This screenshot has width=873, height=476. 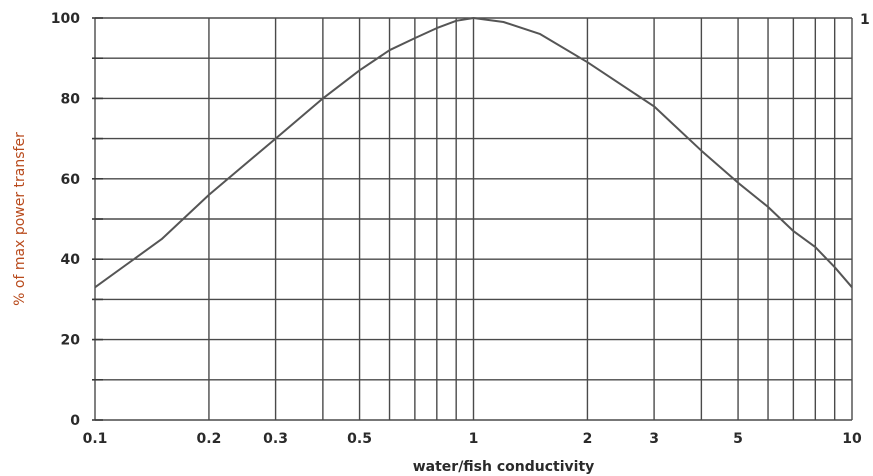 I want to click on x-tick-label: 0.5, so click(x=359, y=439).